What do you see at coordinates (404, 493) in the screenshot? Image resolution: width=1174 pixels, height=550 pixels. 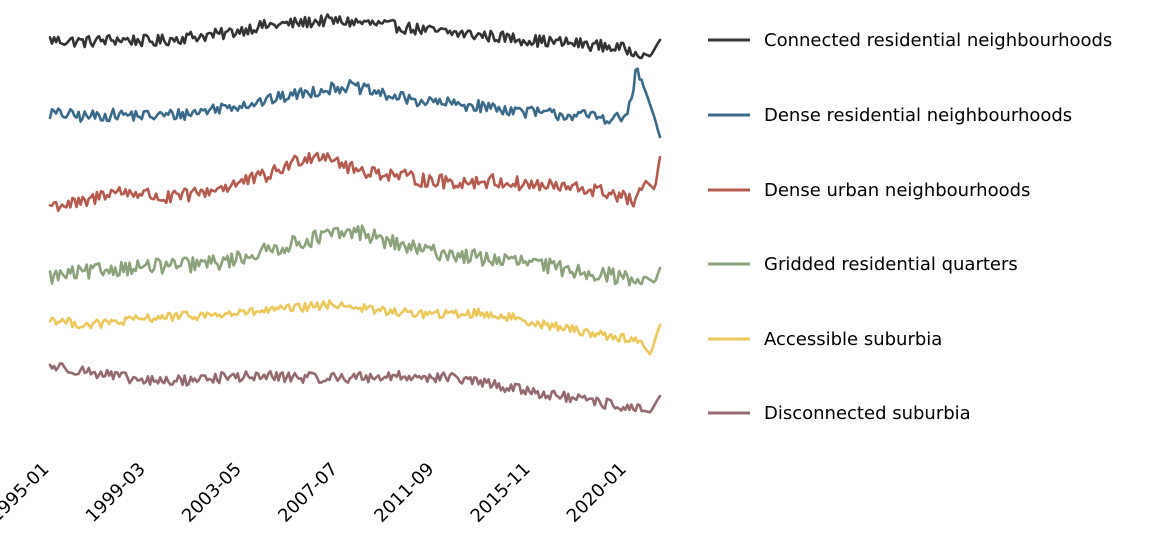 I see `x-tick-label: 2011-09` at bounding box center [404, 493].